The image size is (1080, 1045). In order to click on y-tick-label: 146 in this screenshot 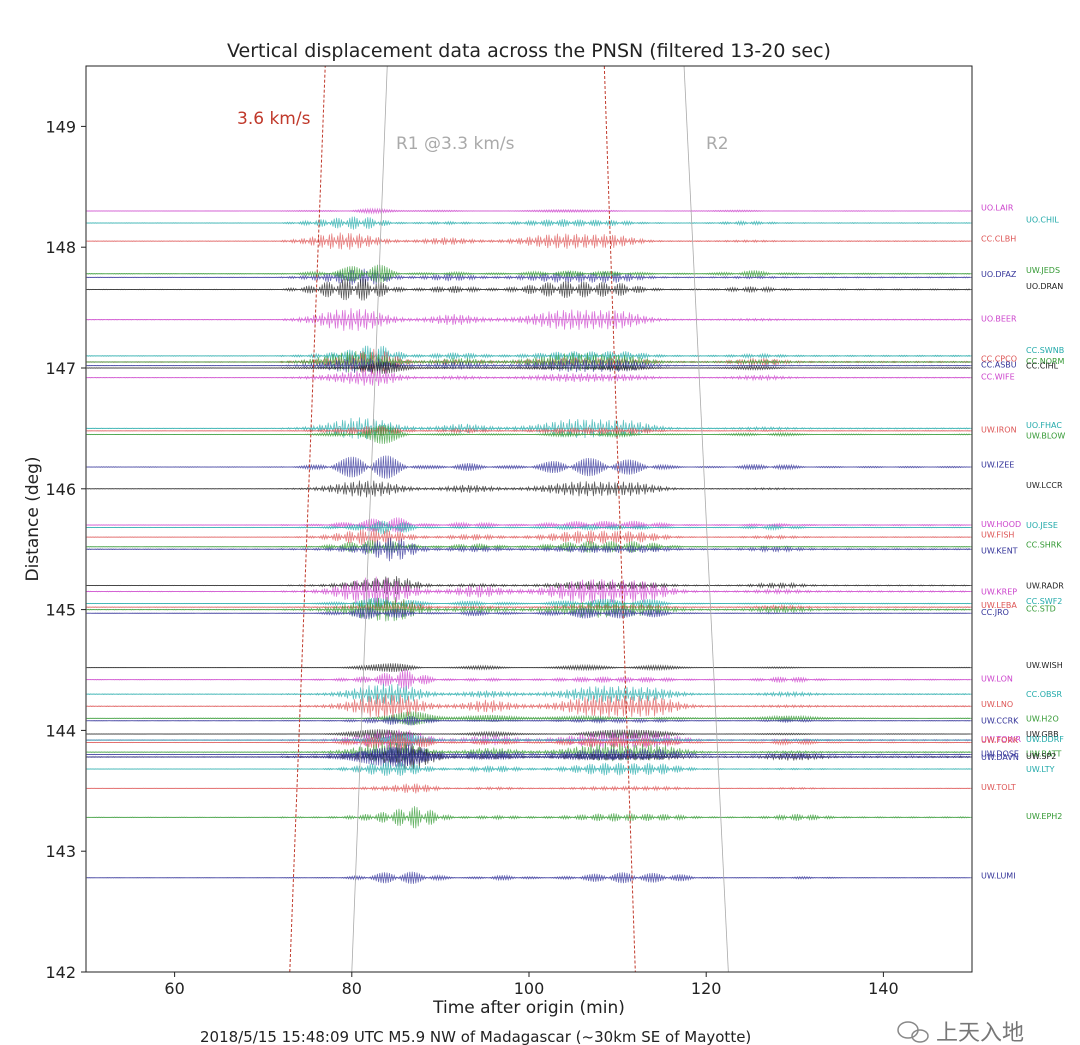, I will do `click(60, 489)`.